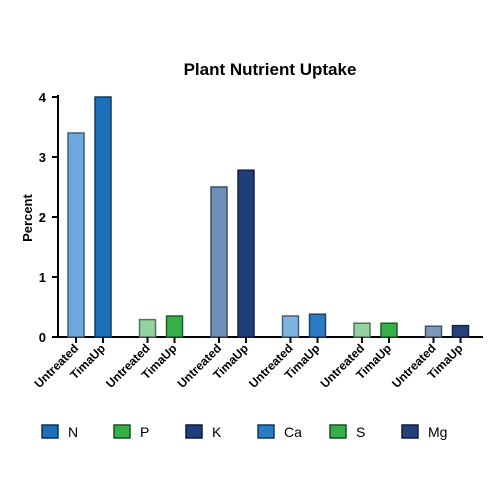 The height and width of the screenshot is (500, 500). What do you see at coordinates (73, 432) in the screenshot?
I see `legend-label-n: N` at bounding box center [73, 432].